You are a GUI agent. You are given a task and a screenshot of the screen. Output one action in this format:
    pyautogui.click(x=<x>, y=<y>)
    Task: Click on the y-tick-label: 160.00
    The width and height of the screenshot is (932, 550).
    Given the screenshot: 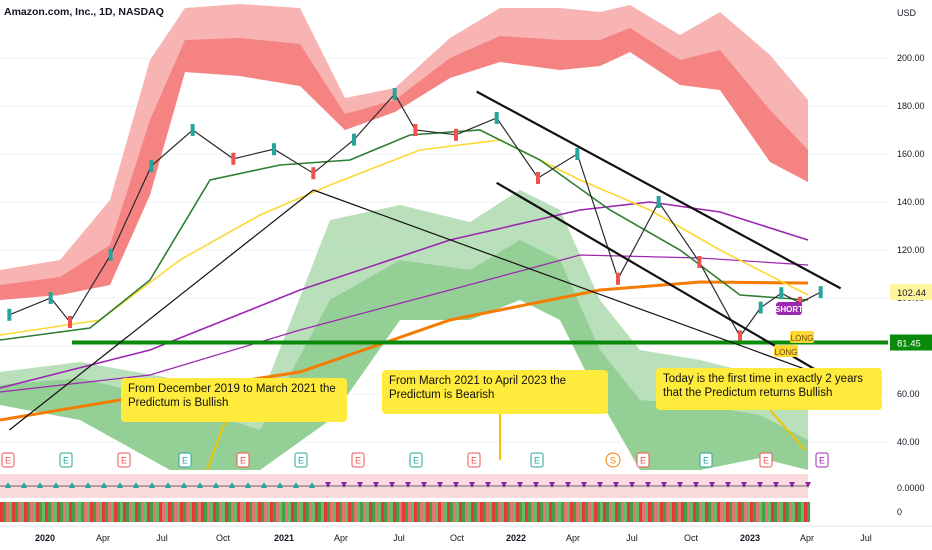 What is the action you would take?
    pyautogui.click(x=911, y=154)
    